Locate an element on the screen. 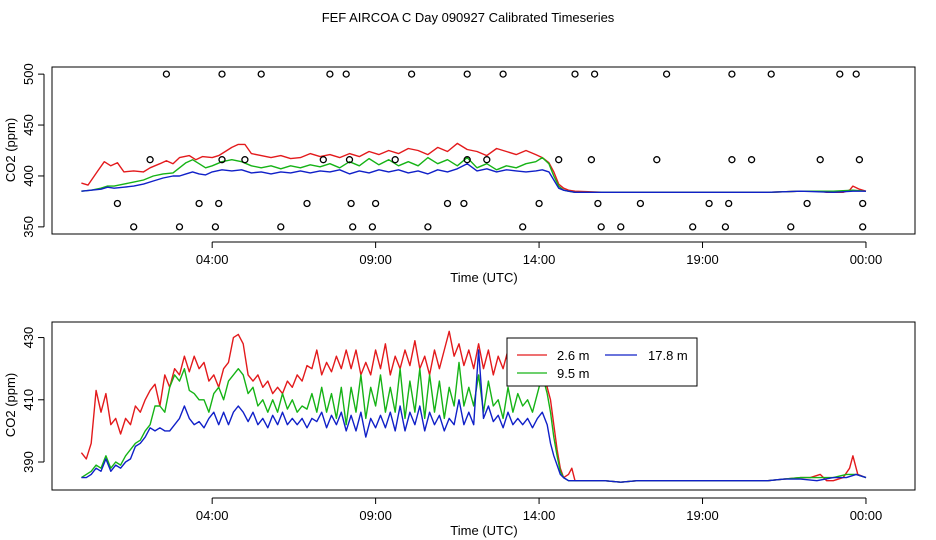 The image size is (936, 540). bottom-x-tick-label: 09:00 is located at coordinates (375, 515).